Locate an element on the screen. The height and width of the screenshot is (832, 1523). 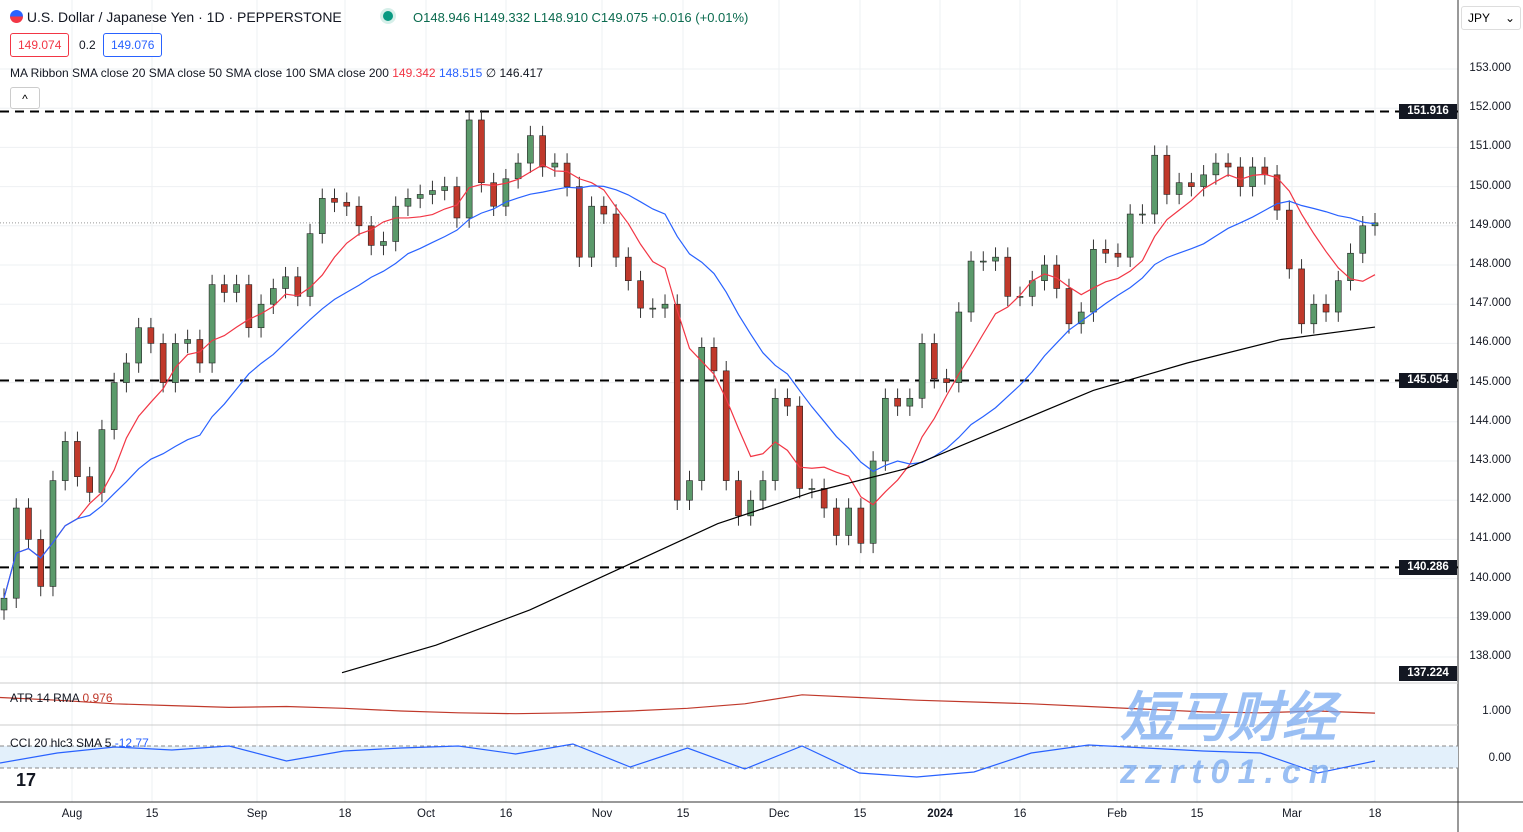
level-price-label: 151.916 is located at coordinates (1428, 112).